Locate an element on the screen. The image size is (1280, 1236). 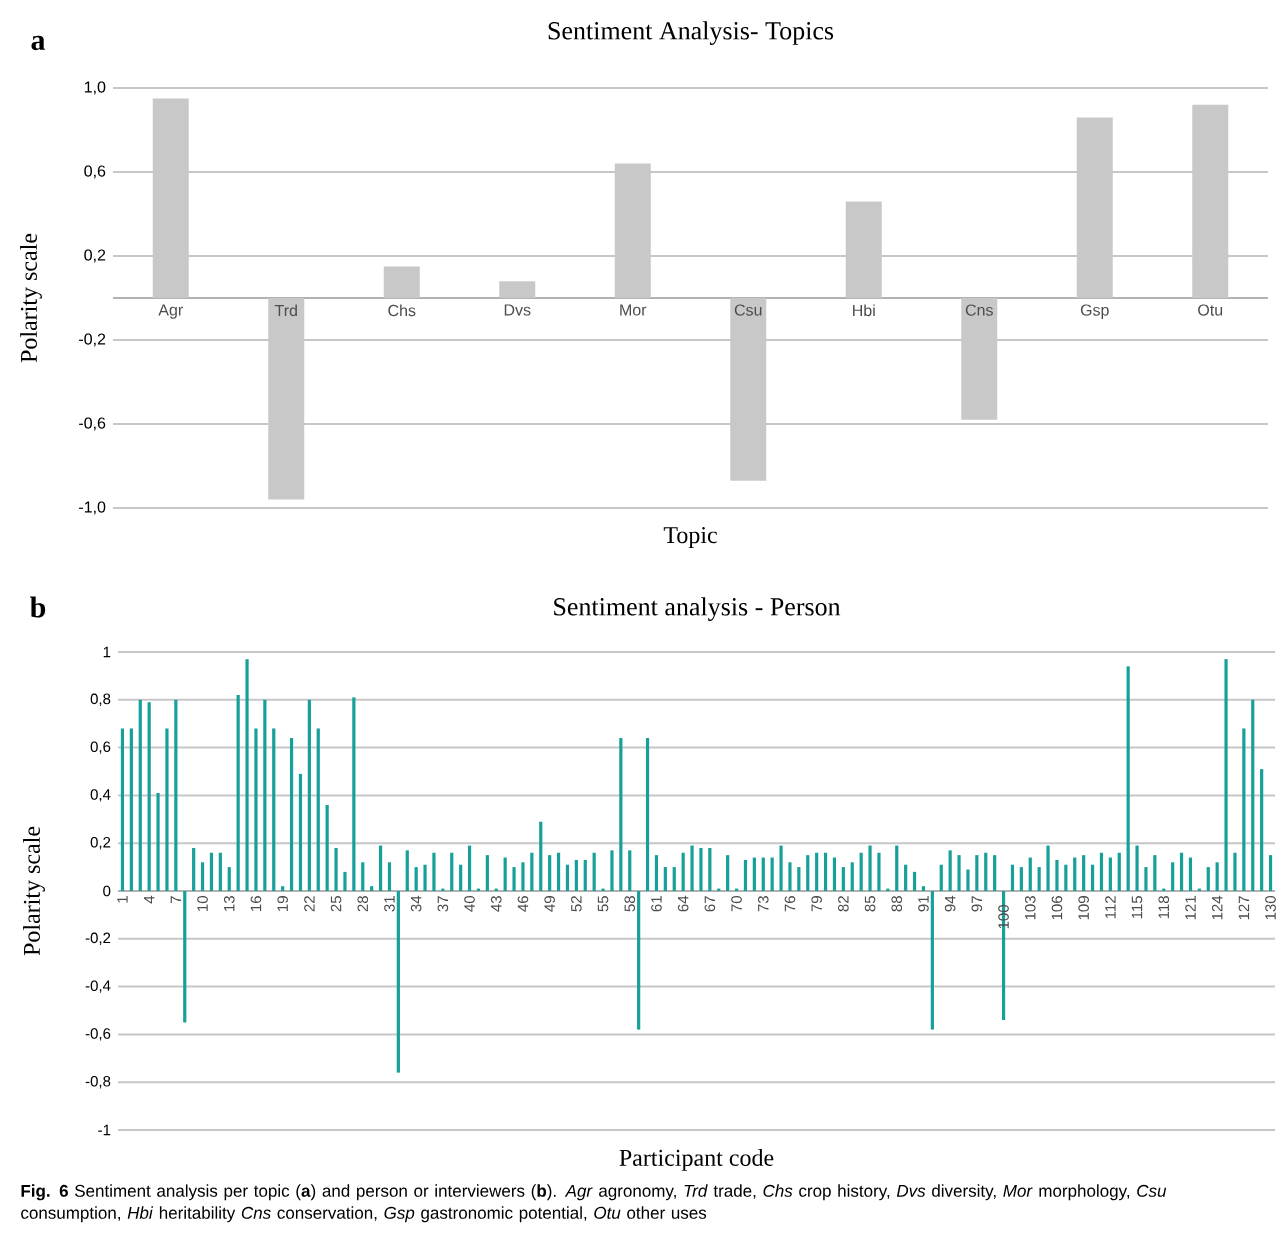
y-tick-label: 0,6 is located at coordinates (95, 172).